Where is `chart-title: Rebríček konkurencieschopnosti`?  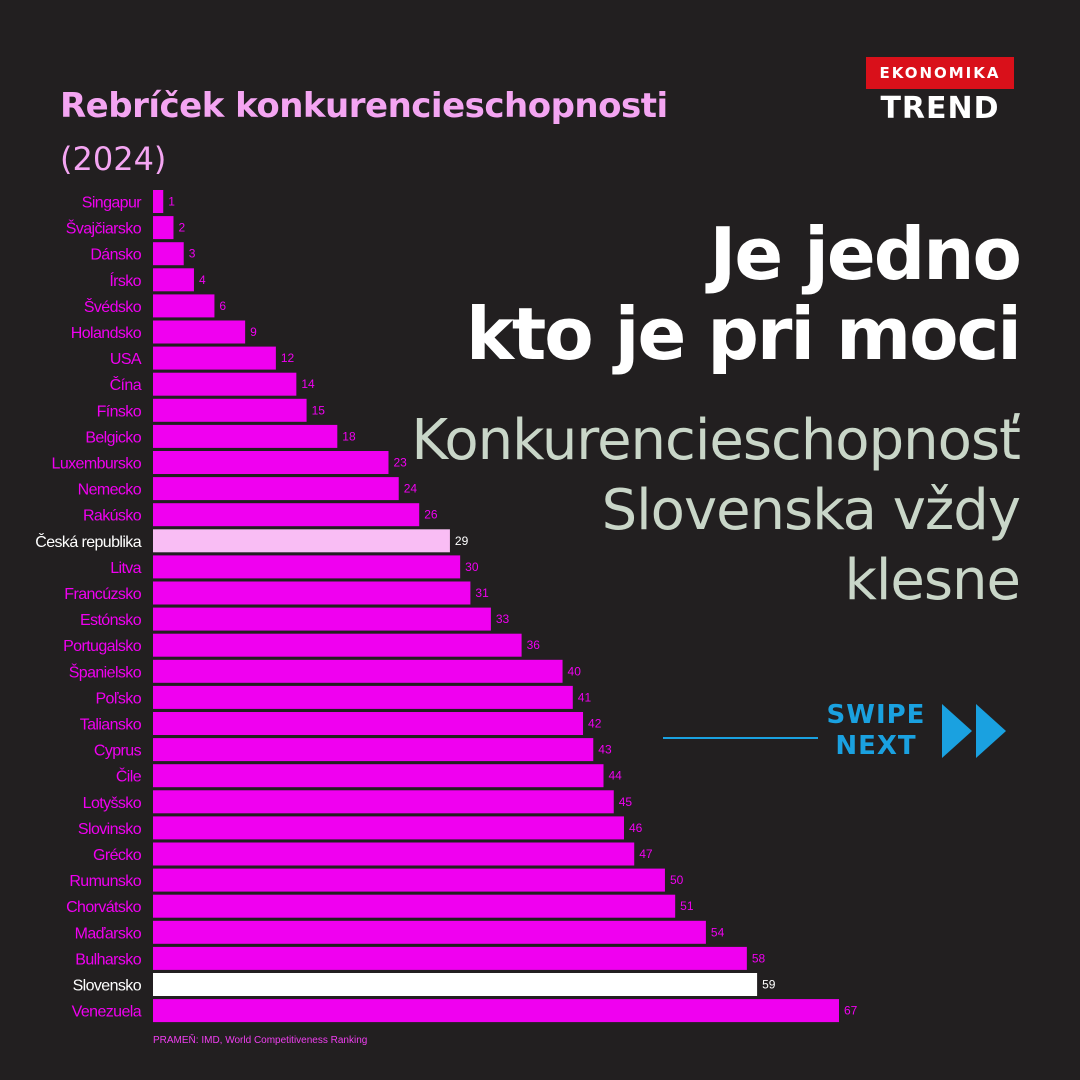
chart-title: Rebríček konkurencieschopnosti is located at coordinates (364, 106).